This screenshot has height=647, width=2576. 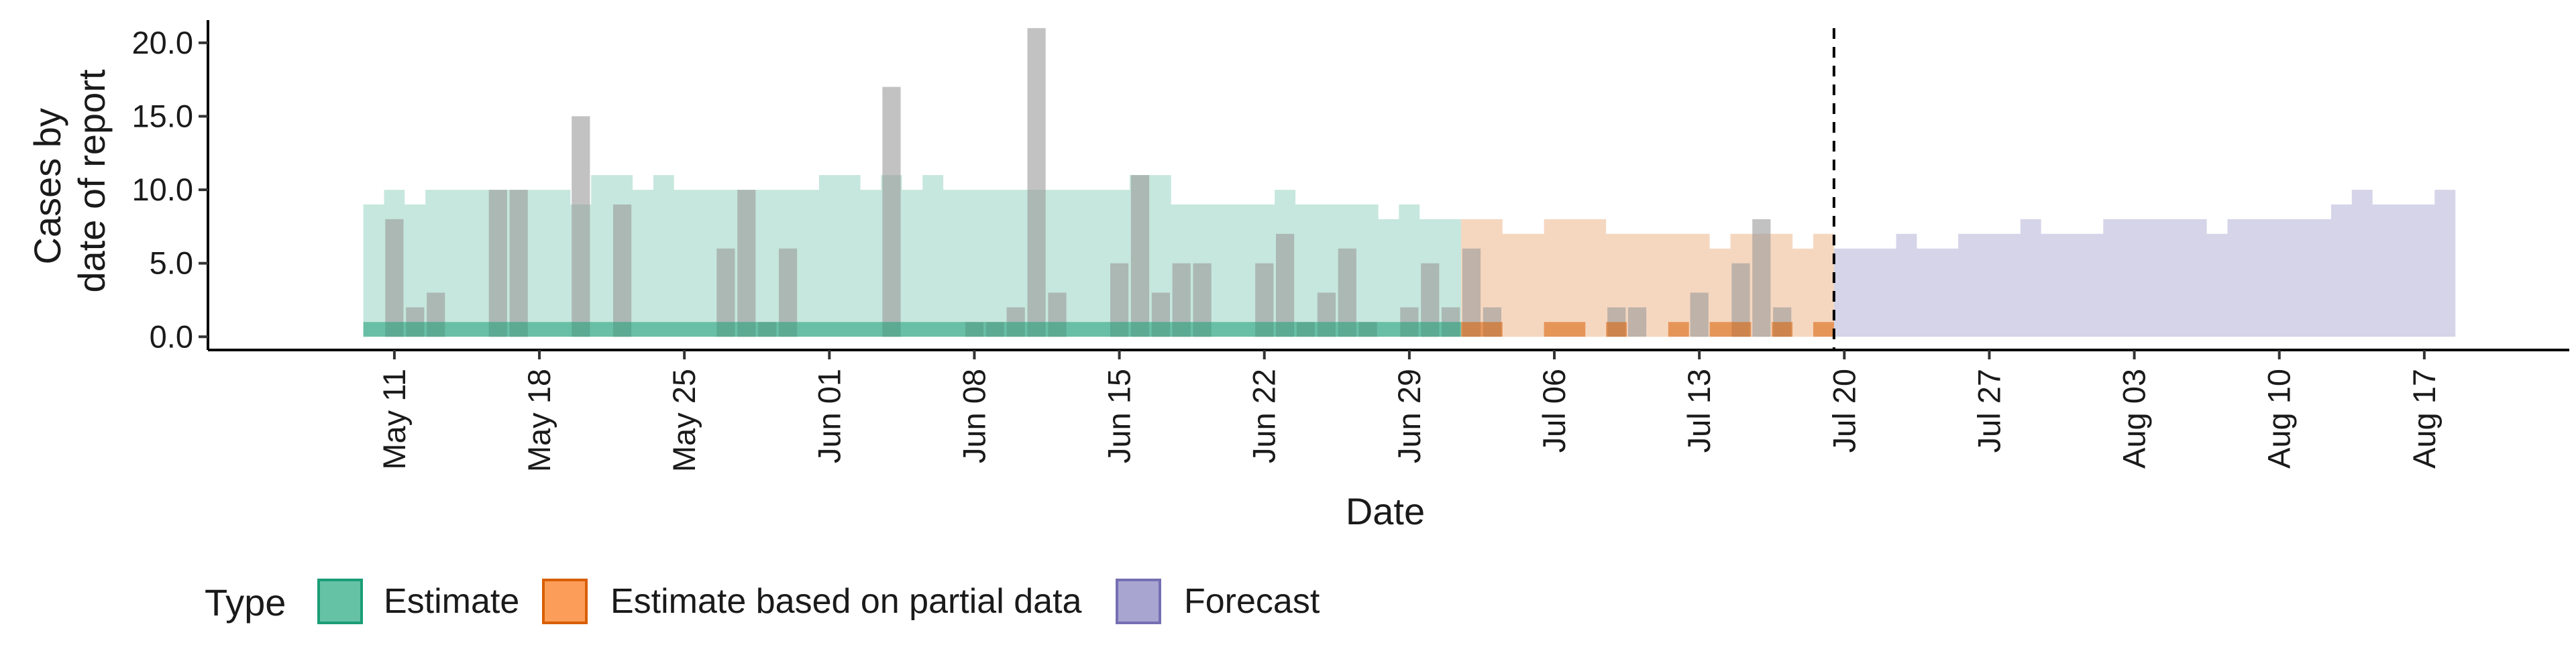 I want to click on y-tick-label: 15.0, so click(x=162, y=115).